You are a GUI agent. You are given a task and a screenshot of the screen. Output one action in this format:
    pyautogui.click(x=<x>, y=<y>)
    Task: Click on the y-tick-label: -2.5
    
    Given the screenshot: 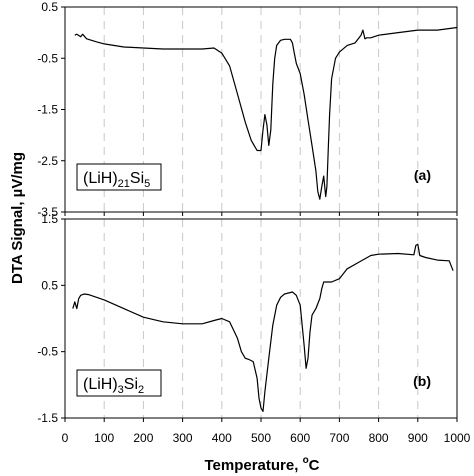 What is the action you would take?
    pyautogui.click(x=47, y=161)
    